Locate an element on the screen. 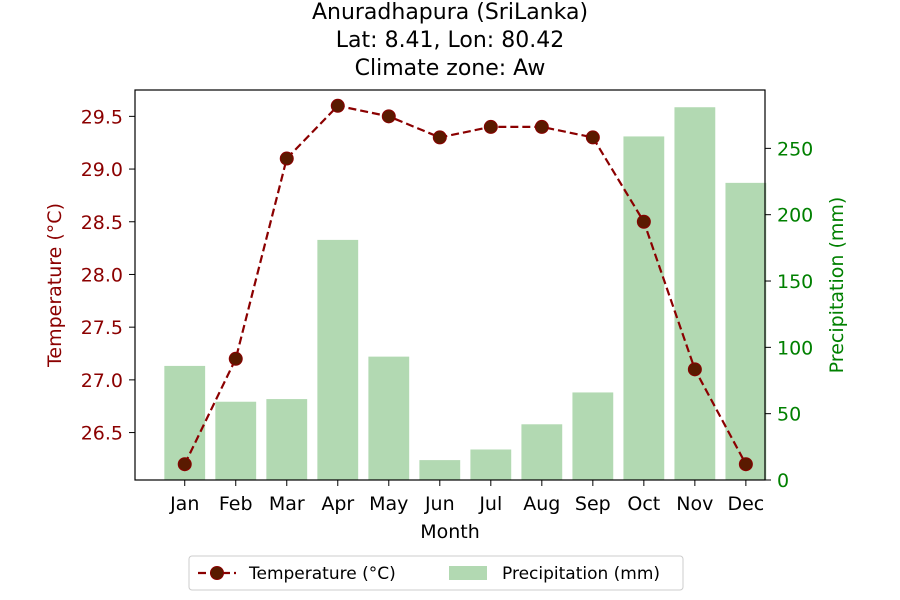 The image size is (900, 600). temperature-point-jul is located at coordinates (490, 126).